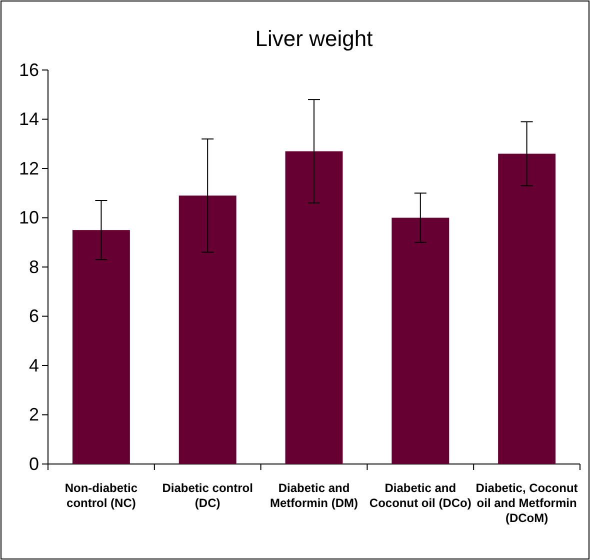 The image size is (590, 560). Describe the element at coordinates (527, 503) in the screenshot. I see `x-tick-label: Diabetic, Coconut oil and Metformin (DCoM)` at that location.